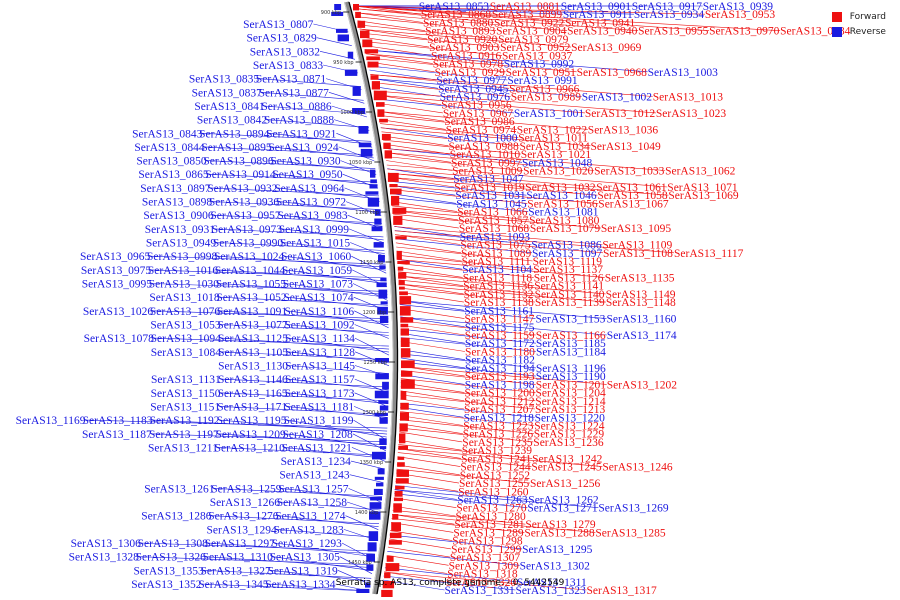 The height and width of the screenshot is (600, 900). I want to click on gene-label-forward: SerAS13_1213, so click(570, 410).